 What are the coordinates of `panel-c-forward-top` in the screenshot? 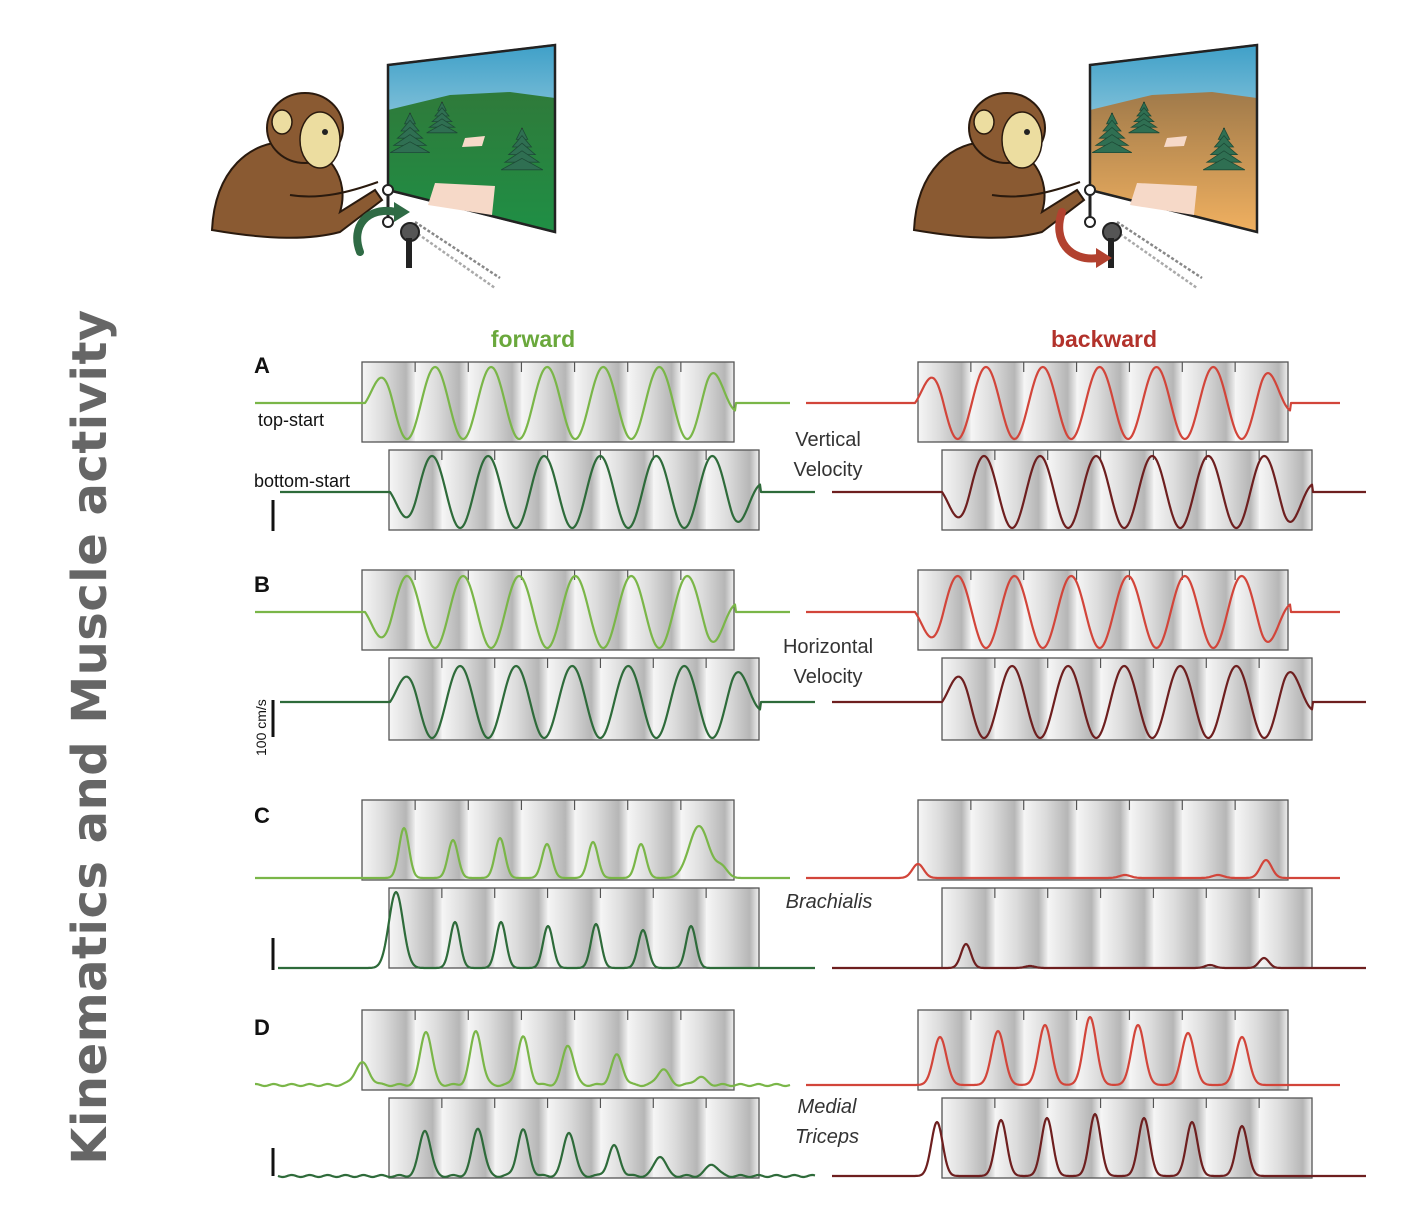 It's located at (548, 840).